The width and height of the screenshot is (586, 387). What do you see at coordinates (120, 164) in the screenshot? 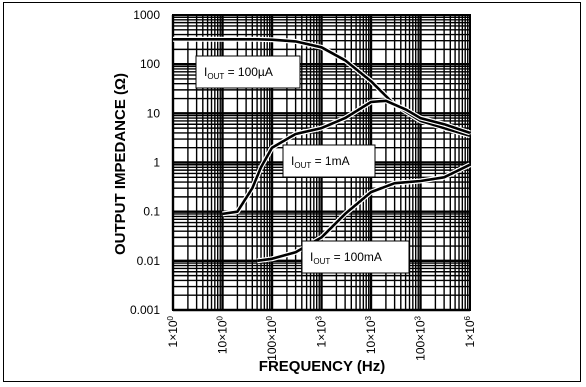
I see `y-axis-title: OUTPUT IMPEDANCE (Ω)` at bounding box center [120, 164].